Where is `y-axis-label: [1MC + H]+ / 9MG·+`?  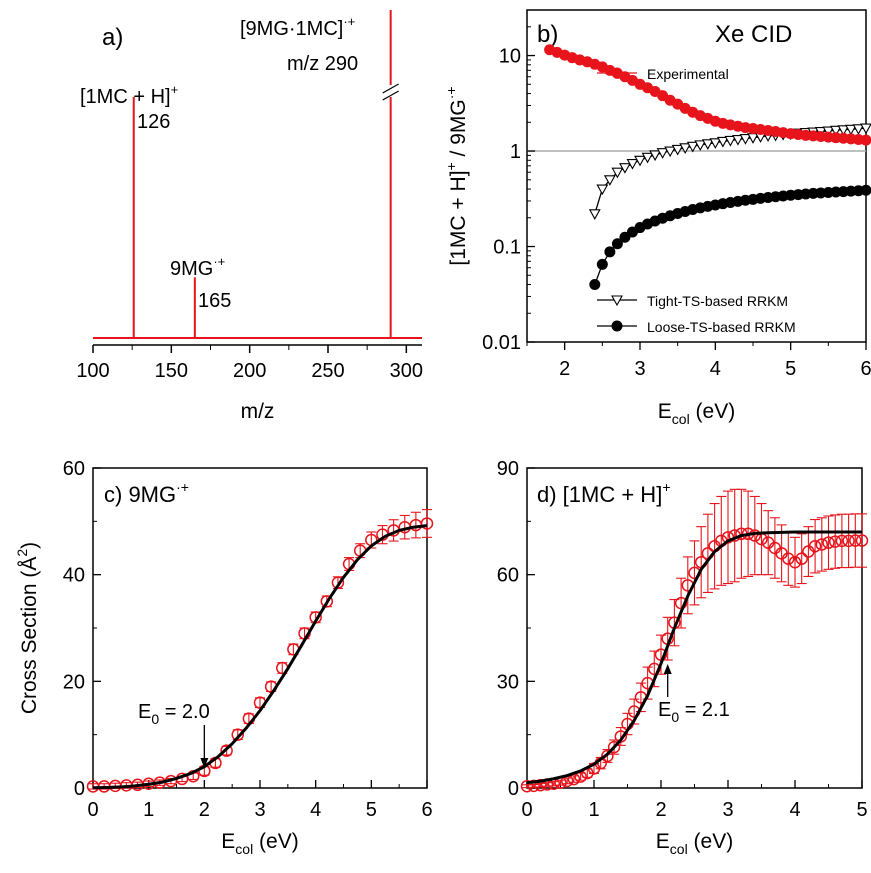
y-axis-label: [1MC + H]+ / 9MG·+ is located at coordinates (456, 175).